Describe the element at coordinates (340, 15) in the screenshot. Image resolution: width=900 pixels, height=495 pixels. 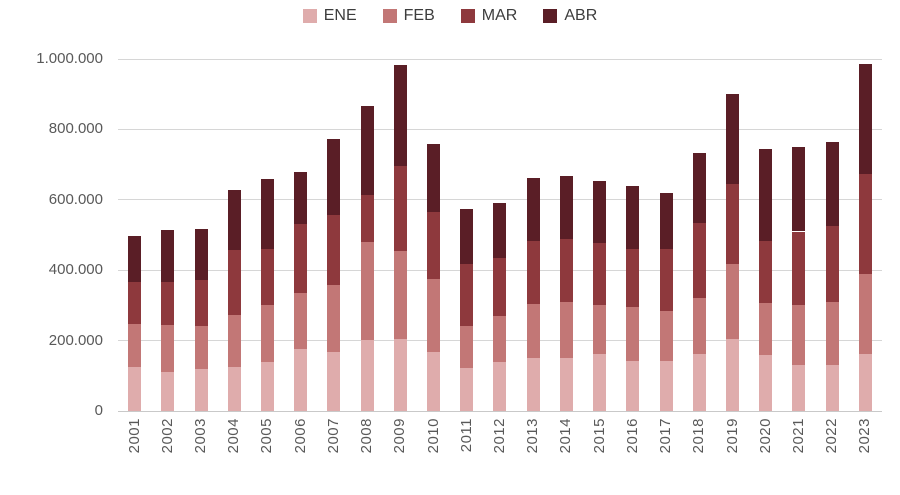
I see `legend-label: ENE` at that location.